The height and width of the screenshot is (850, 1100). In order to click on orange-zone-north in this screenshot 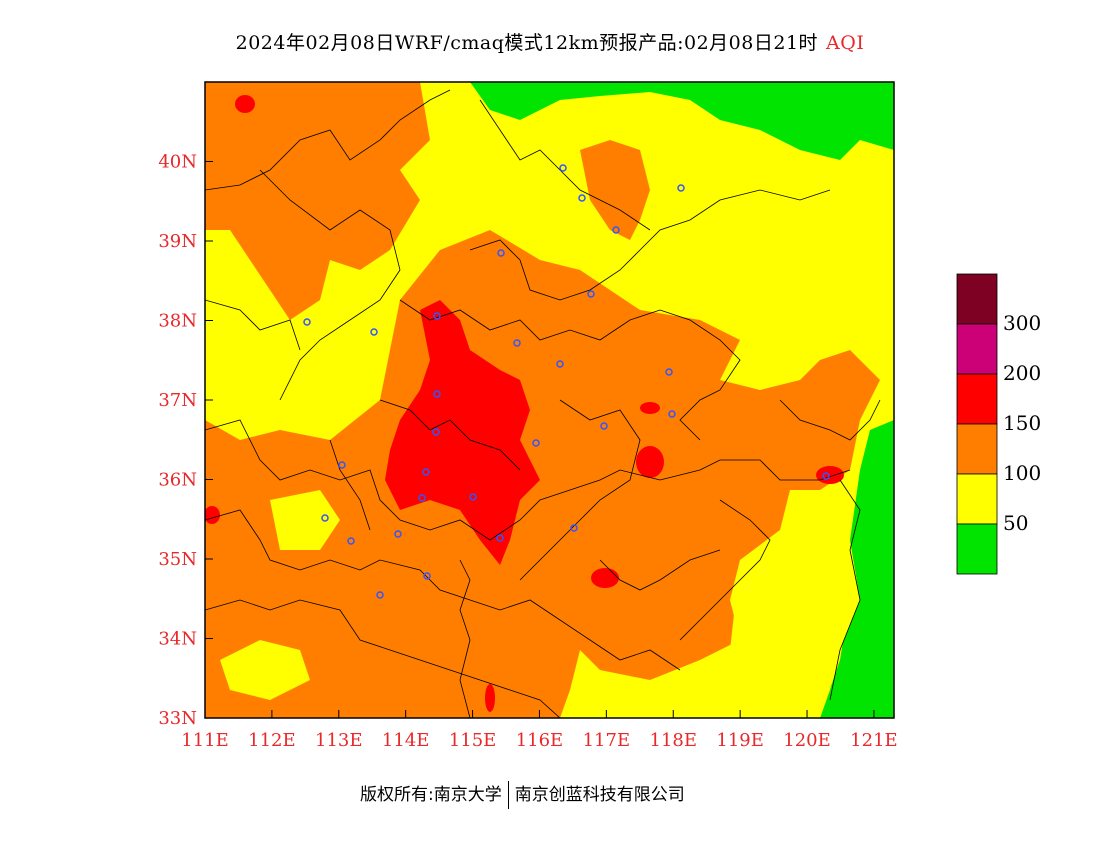, I will do `click(615, 190)`.